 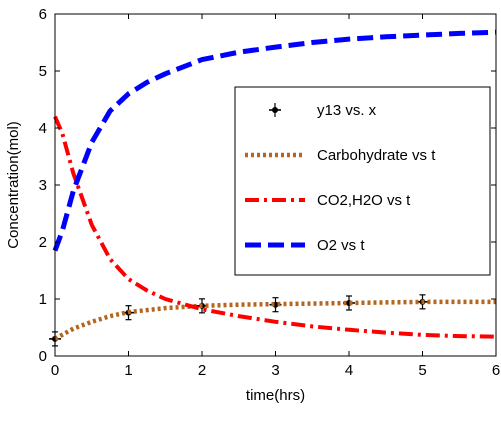 I want to click on y-tick-label: 2, so click(x=43, y=242).